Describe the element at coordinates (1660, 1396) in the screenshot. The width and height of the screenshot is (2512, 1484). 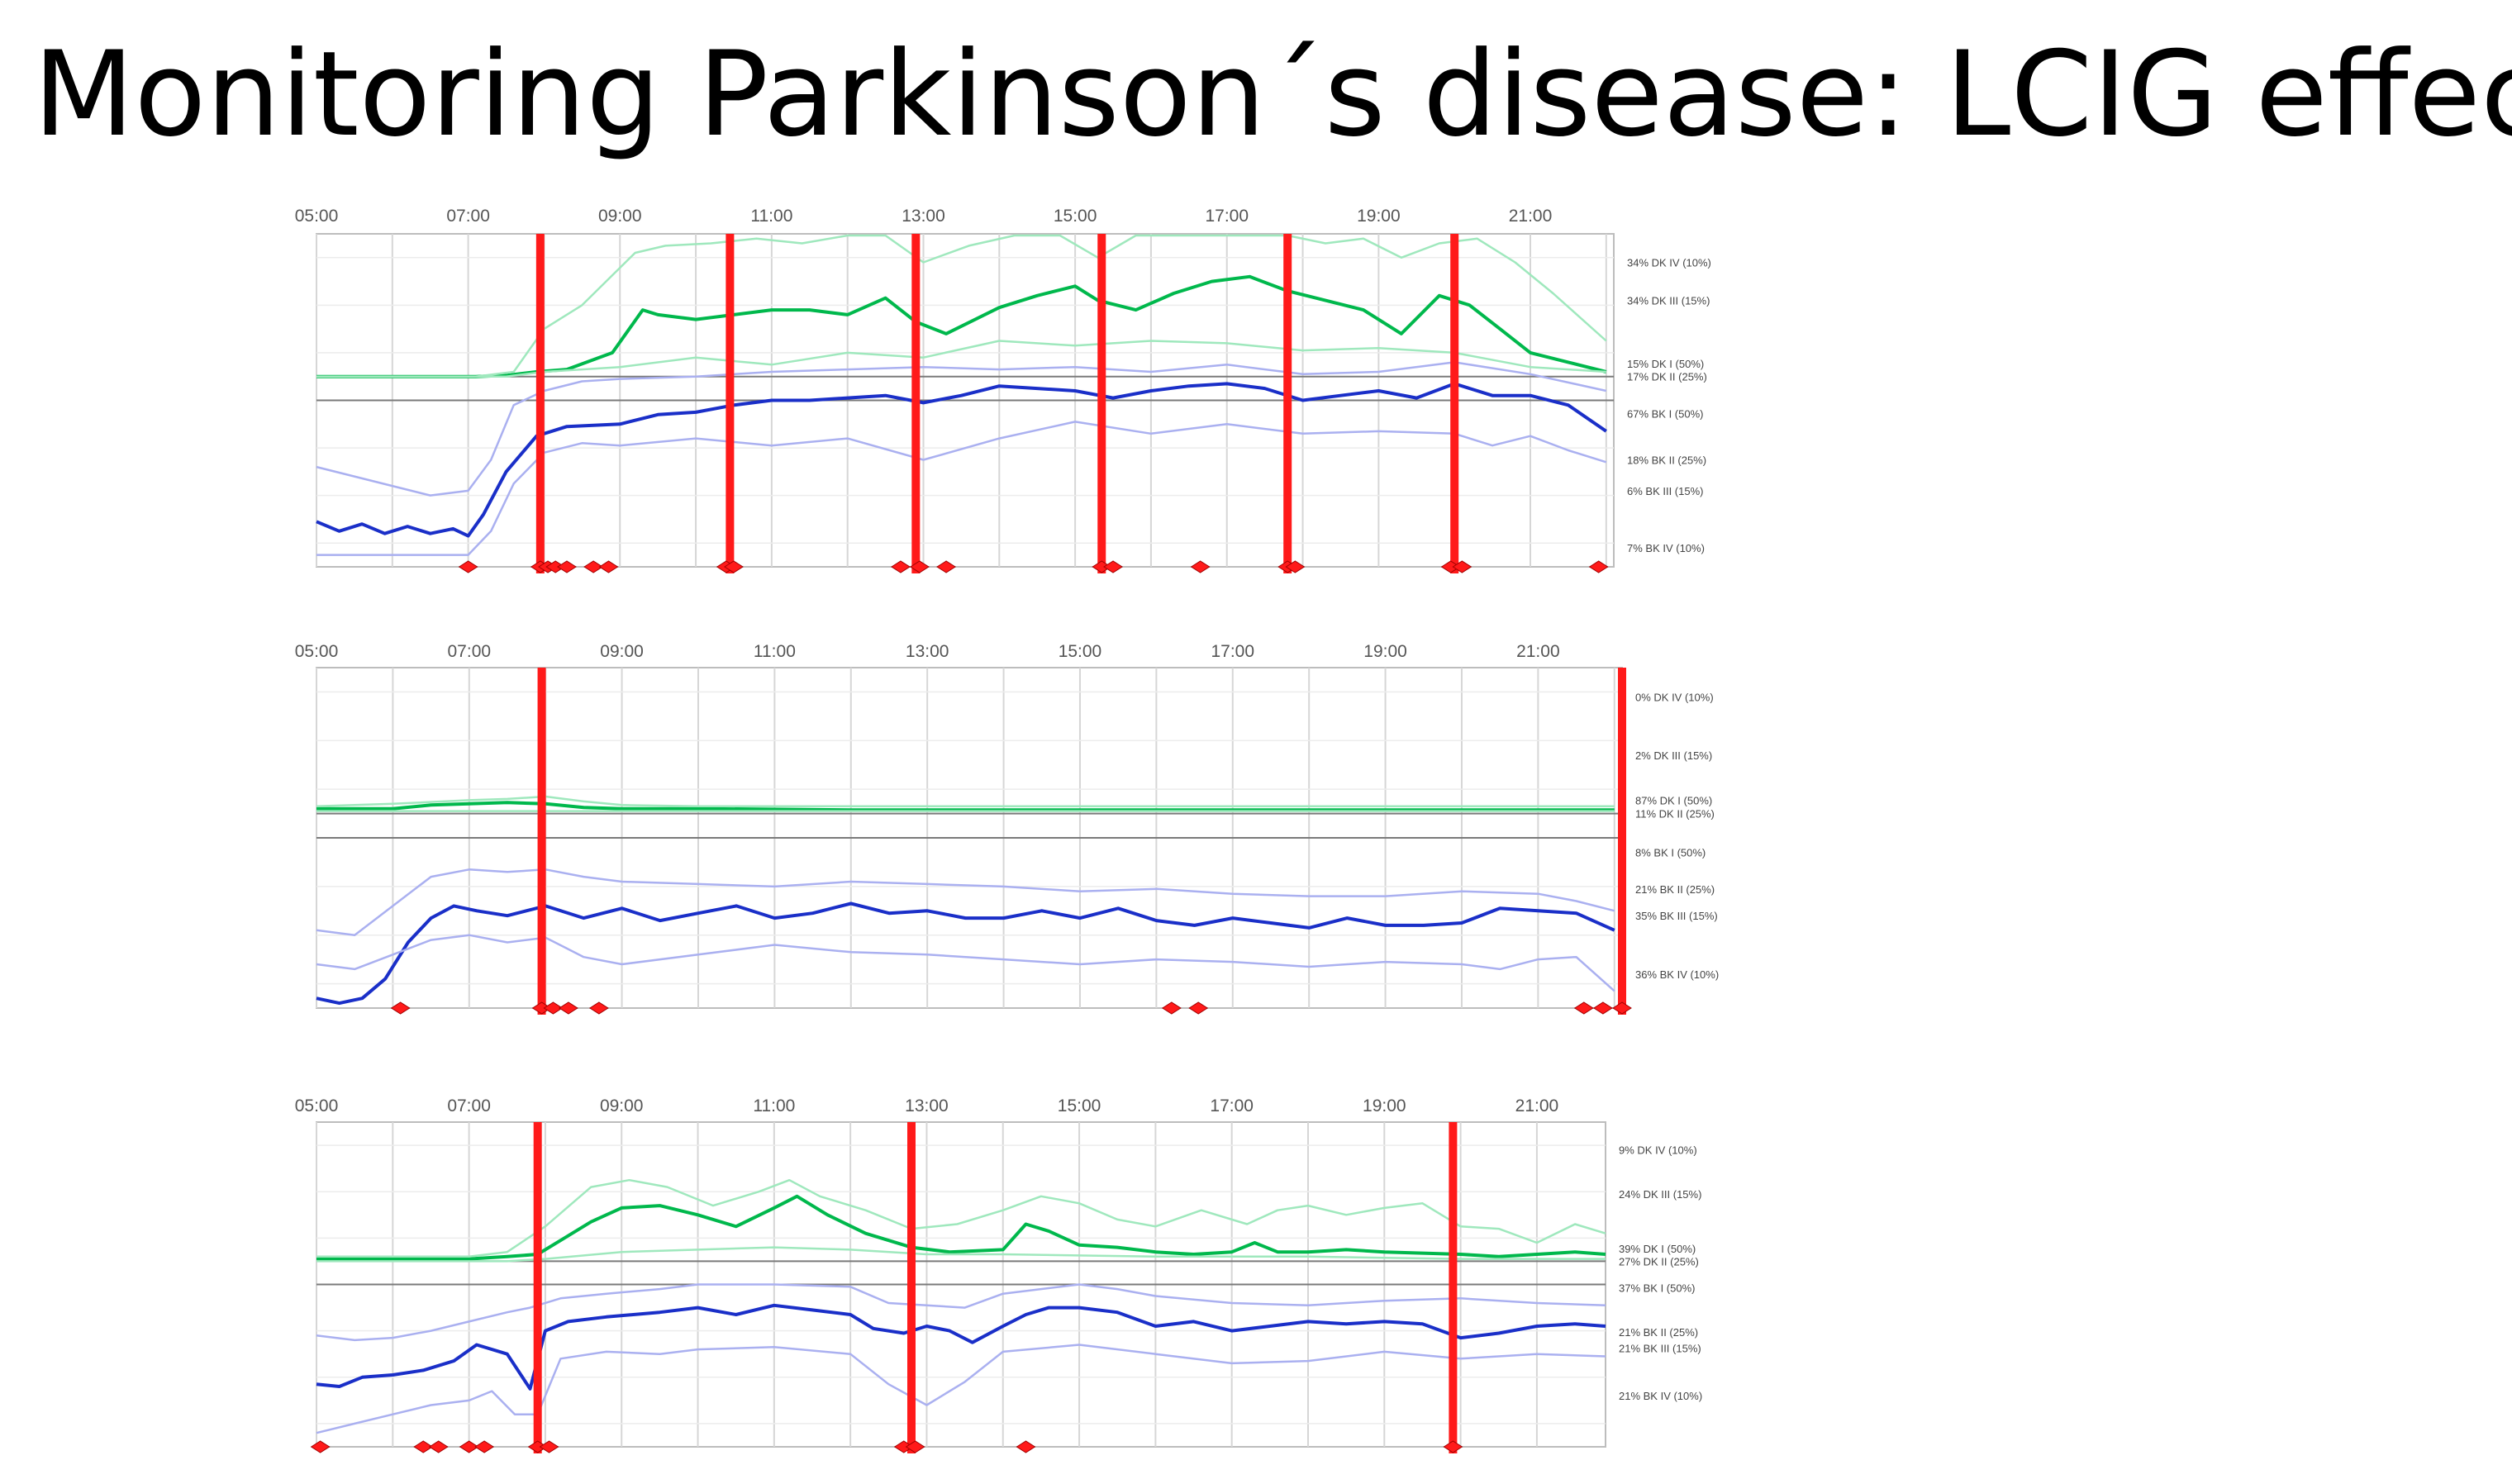
I see `level-label: 21% BK IV (10%)` at that location.